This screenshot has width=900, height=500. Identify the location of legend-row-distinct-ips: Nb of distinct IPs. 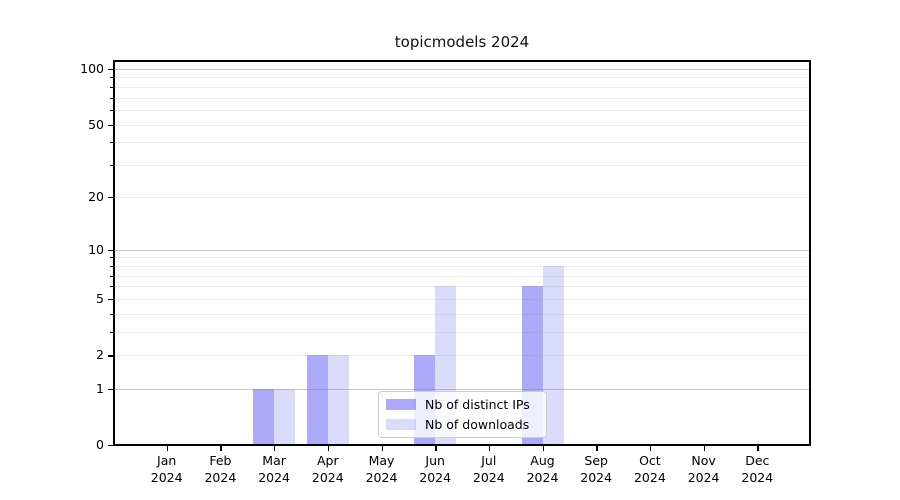
(462, 404).